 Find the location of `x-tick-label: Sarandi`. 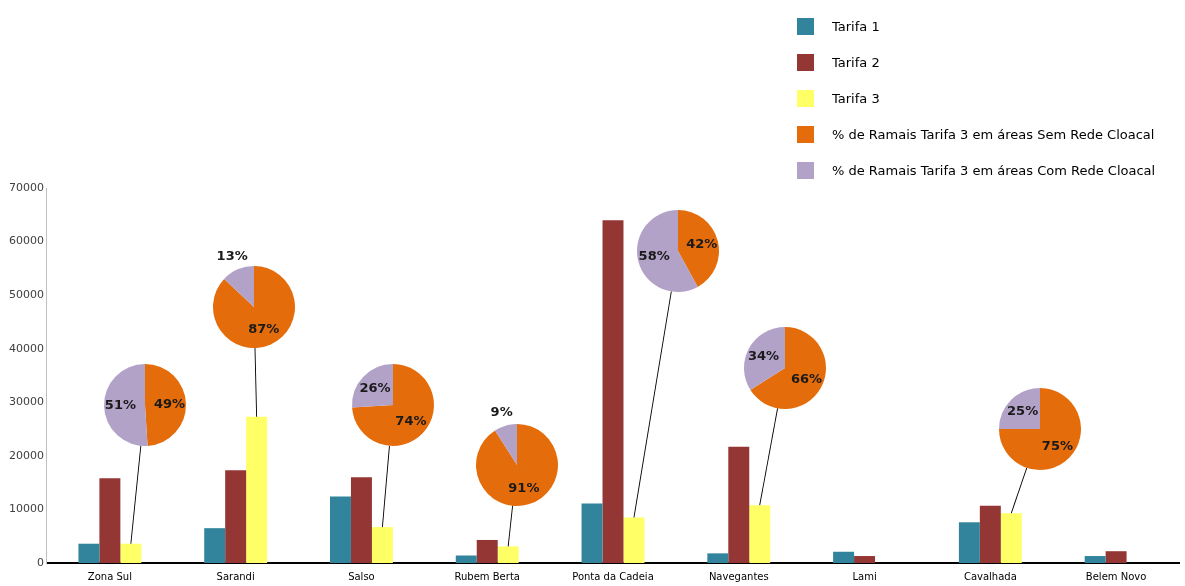

x-tick-label: Sarandi is located at coordinates (235, 576).